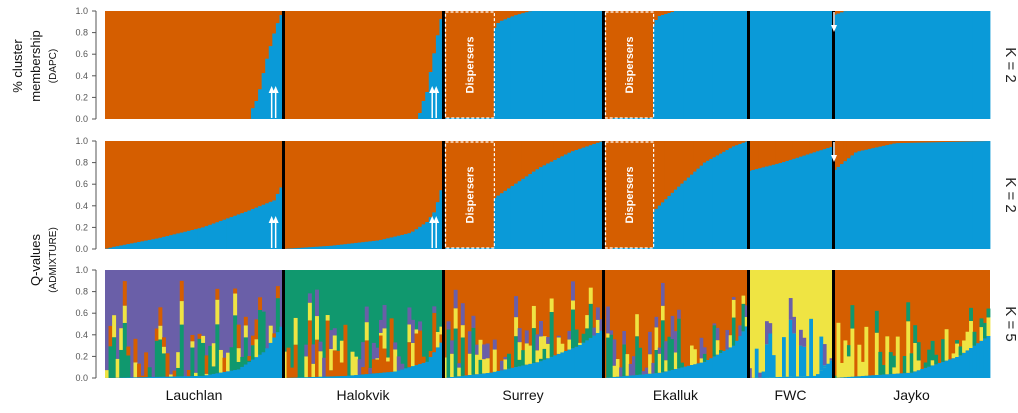  What do you see at coordinates (34, 66) in the screenshot?
I see `dapc-ylabel: % cluster membership (DAPC)` at bounding box center [34, 66].